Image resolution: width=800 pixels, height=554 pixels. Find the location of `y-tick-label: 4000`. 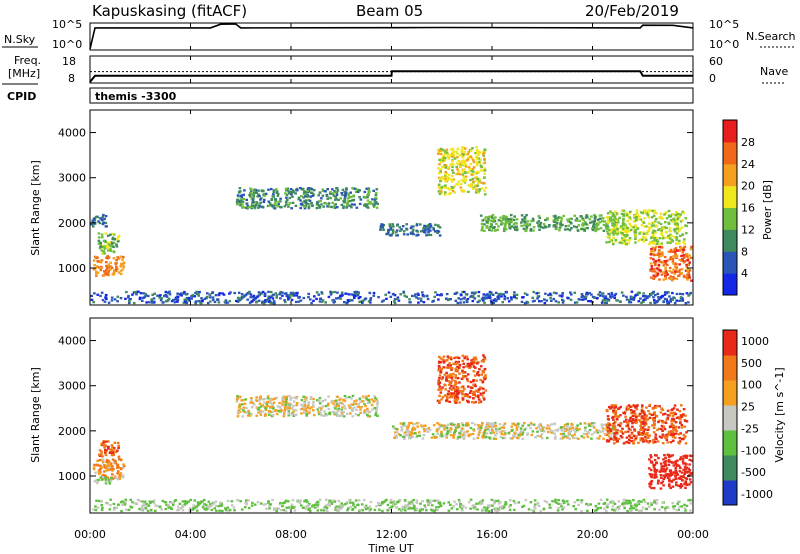

y-tick-label: 4000 is located at coordinates (72, 133).